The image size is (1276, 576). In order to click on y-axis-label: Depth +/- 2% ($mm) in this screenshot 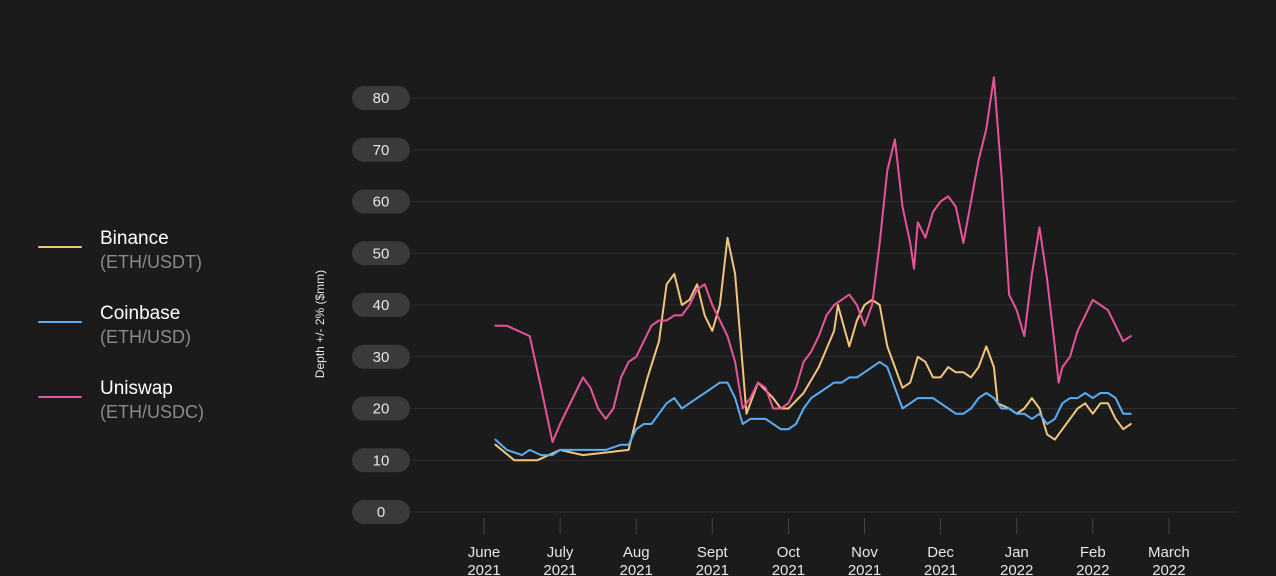, I will do `click(320, 324)`.